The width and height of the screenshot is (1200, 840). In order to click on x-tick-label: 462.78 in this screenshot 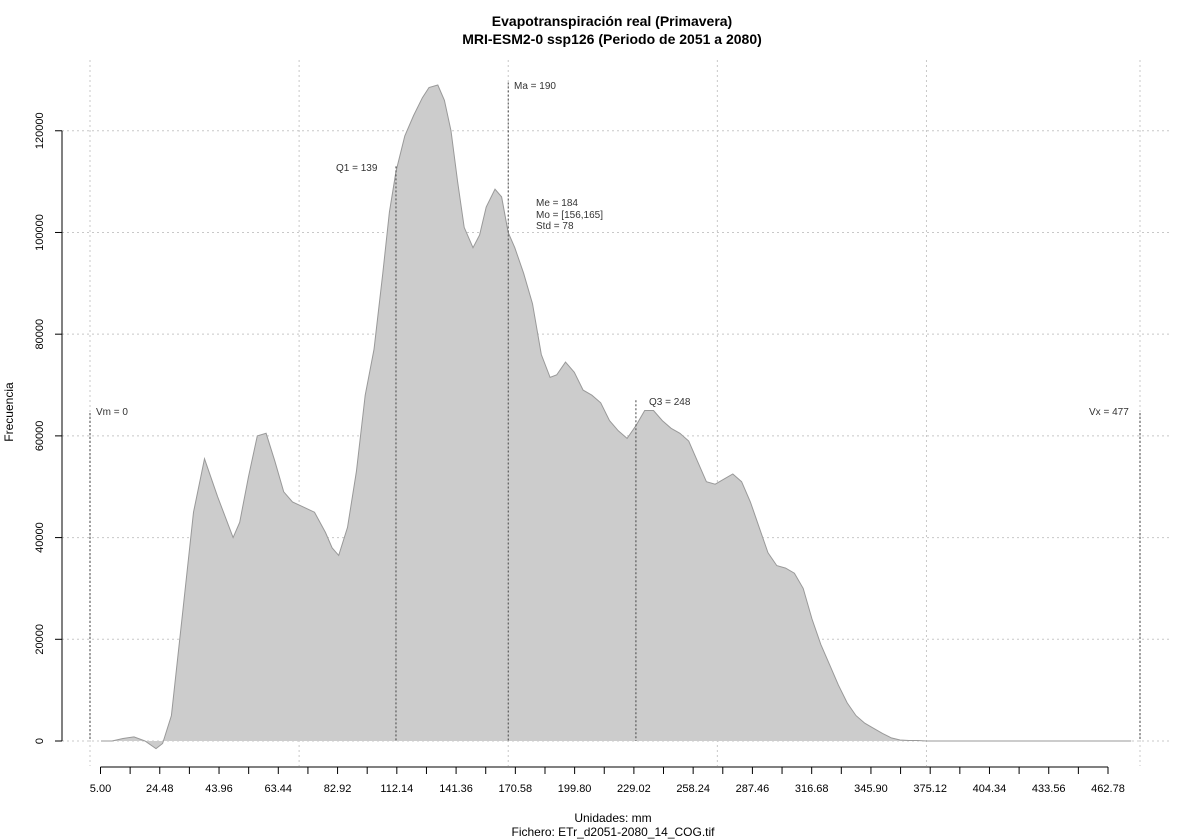, I will do `click(1108, 789)`.